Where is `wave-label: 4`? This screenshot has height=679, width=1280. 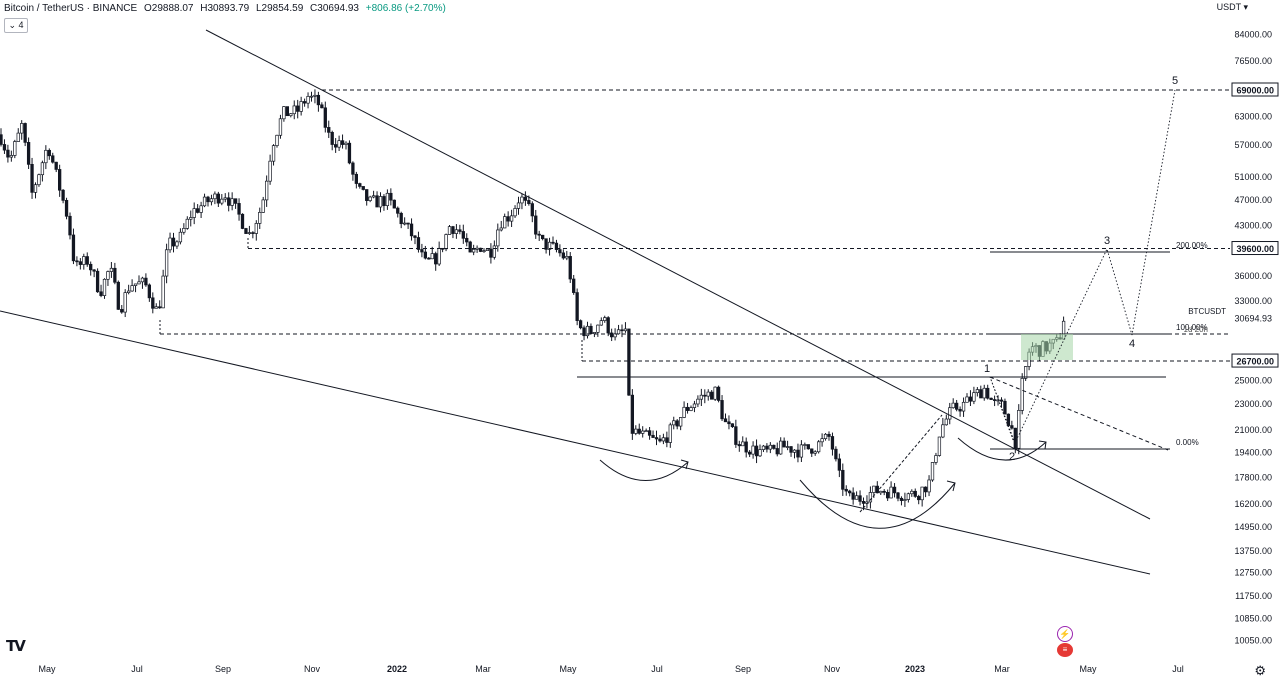
wave-label: 4 is located at coordinates (1132, 344).